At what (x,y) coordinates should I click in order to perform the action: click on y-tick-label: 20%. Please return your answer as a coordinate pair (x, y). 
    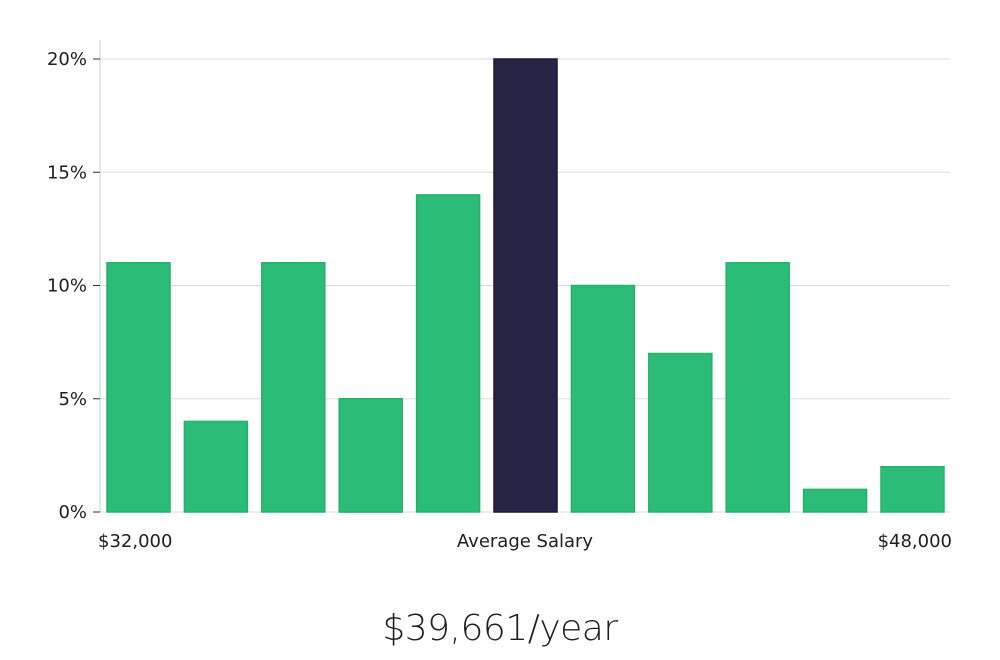
    Looking at the image, I should click on (67, 59).